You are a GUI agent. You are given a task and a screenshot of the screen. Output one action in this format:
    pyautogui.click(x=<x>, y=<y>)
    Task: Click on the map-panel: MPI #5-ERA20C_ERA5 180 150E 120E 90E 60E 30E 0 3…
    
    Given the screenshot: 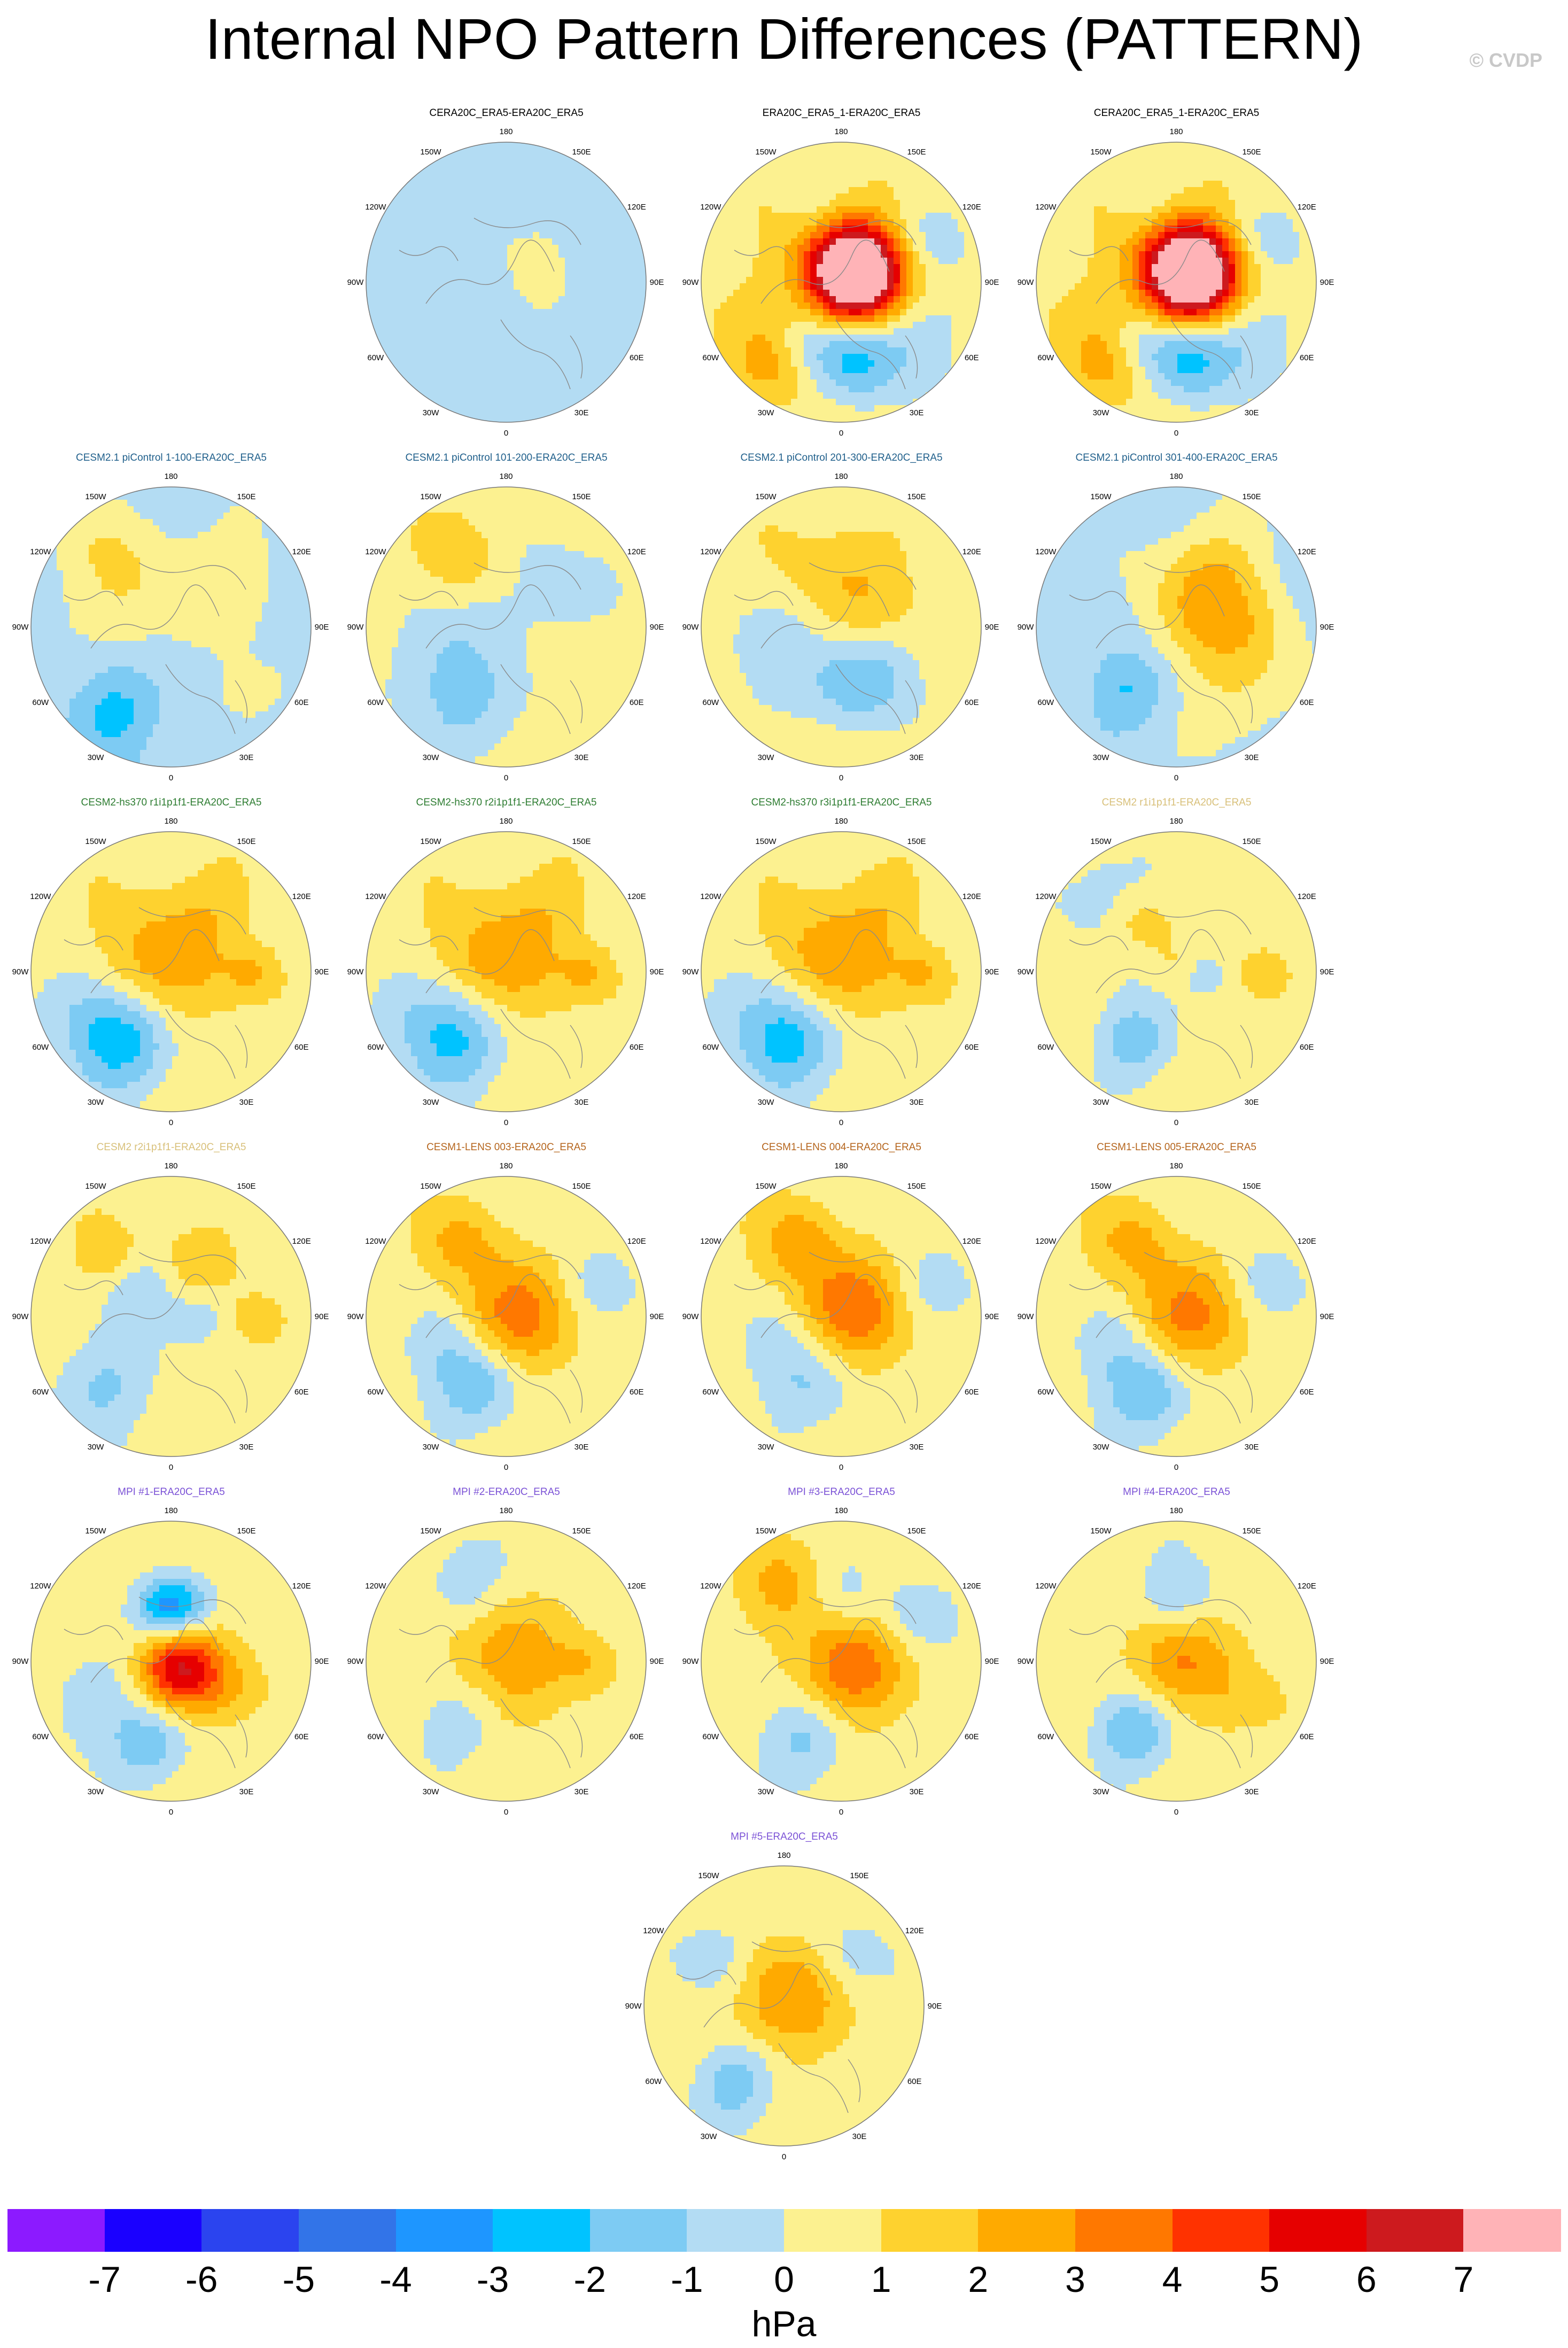 What is the action you would take?
    pyautogui.click(x=785, y=1999)
    